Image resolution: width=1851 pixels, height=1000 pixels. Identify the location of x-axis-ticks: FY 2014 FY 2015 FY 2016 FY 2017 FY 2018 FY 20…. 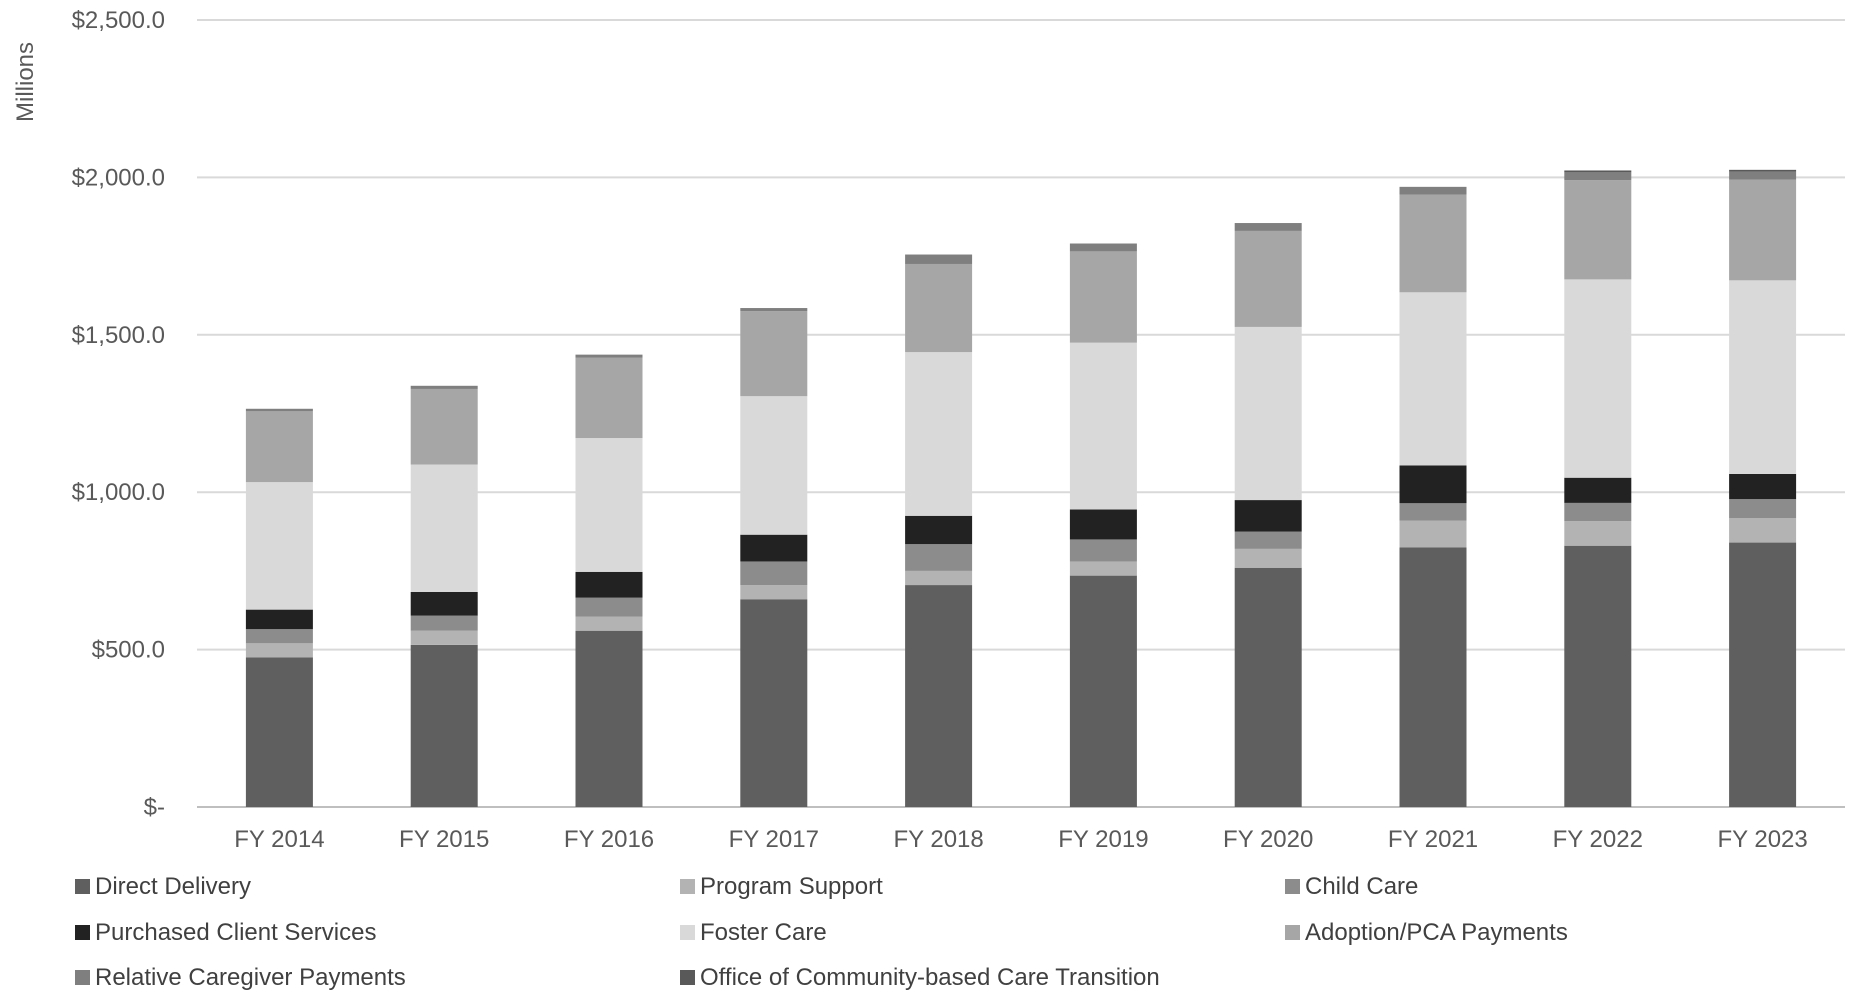
(1020, 839).